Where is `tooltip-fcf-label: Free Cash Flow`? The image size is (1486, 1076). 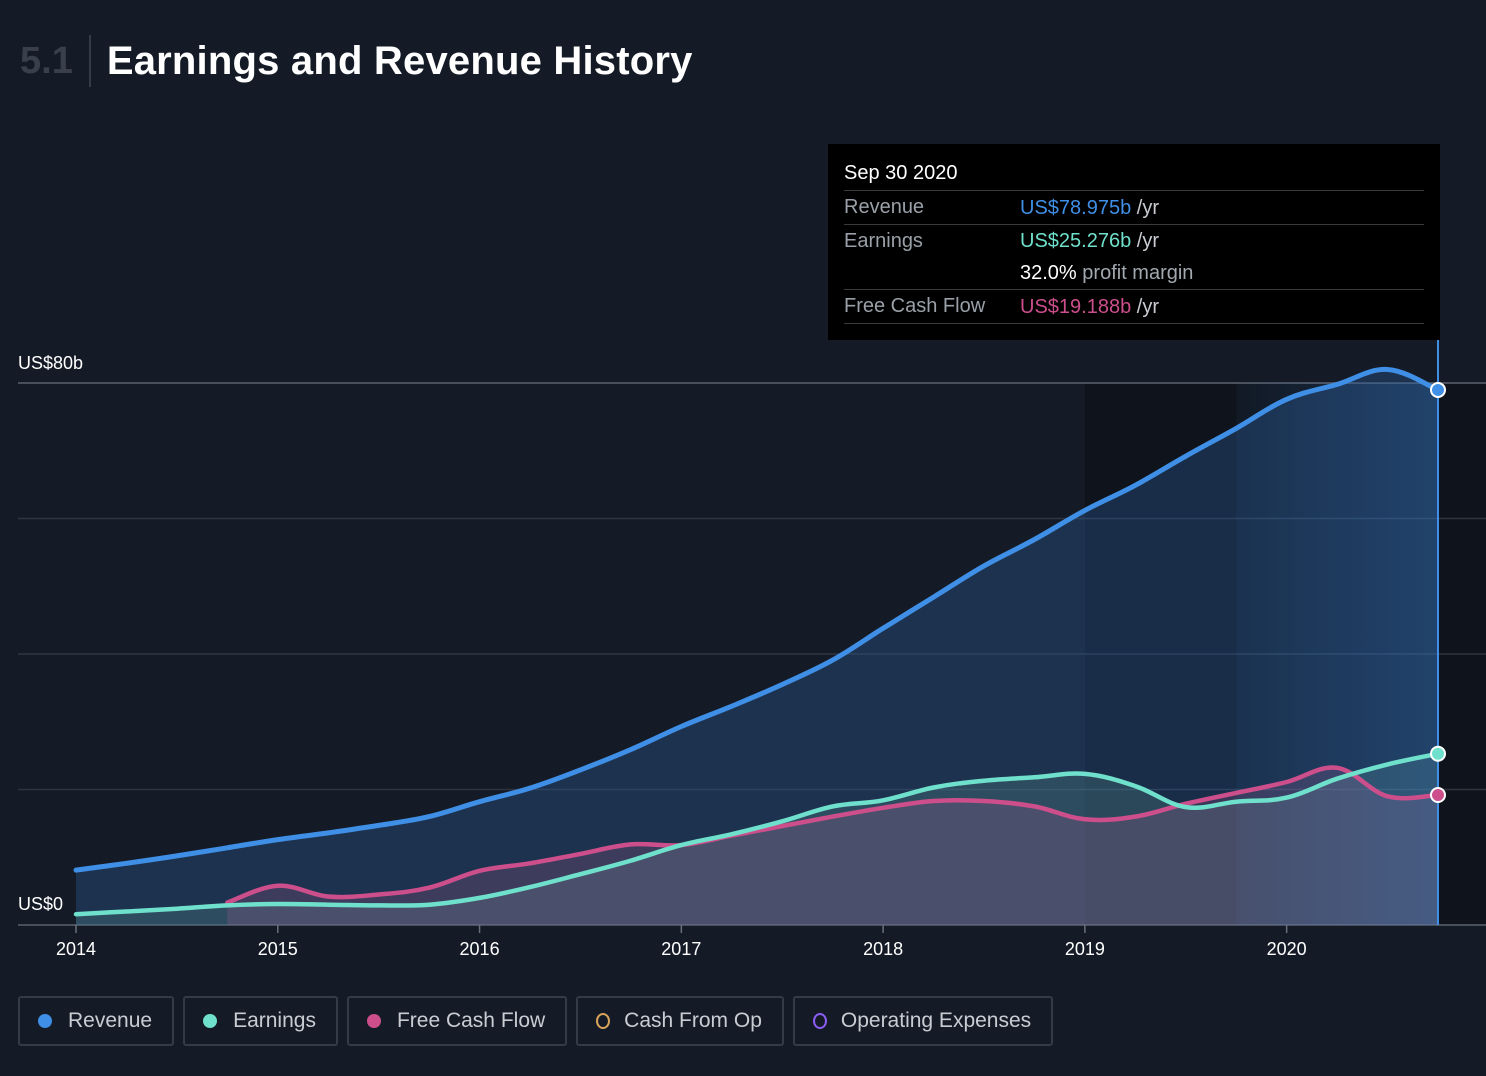 tooltip-fcf-label: Free Cash Flow is located at coordinates (915, 306).